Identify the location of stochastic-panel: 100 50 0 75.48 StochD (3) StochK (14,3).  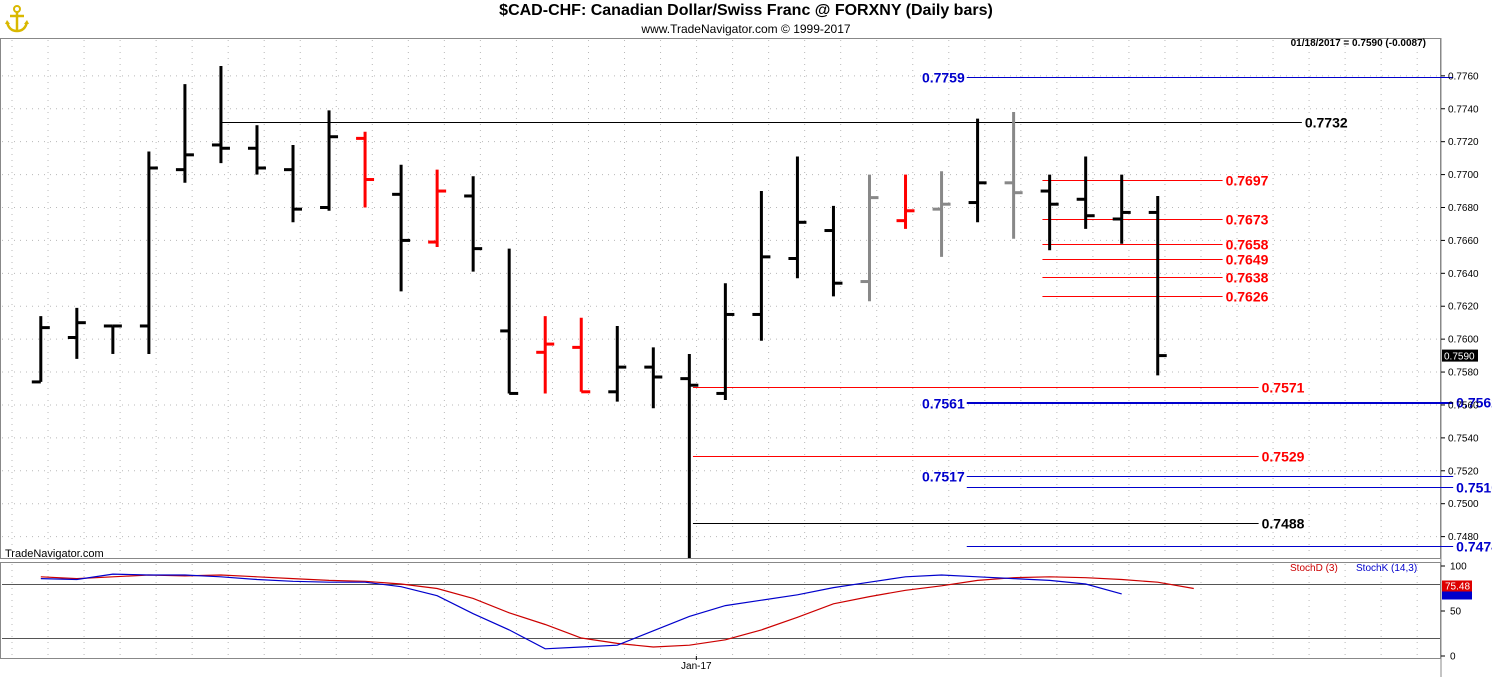
(737, 612).